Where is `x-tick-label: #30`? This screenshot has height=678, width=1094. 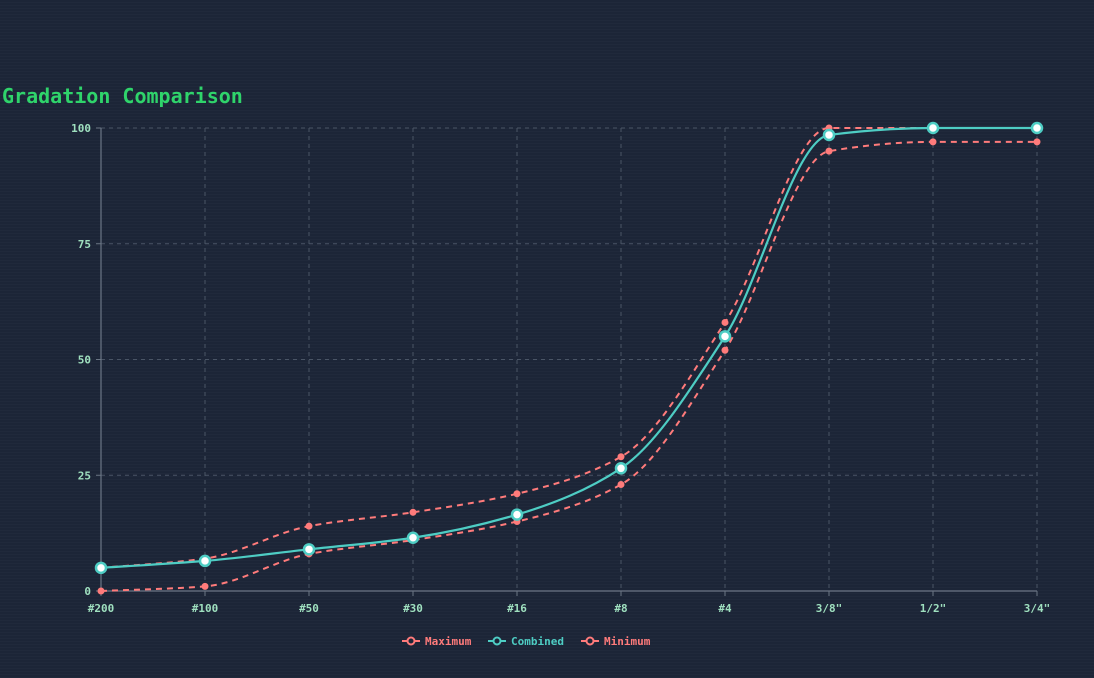 x-tick-label: #30 is located at coordinates (413, 608).